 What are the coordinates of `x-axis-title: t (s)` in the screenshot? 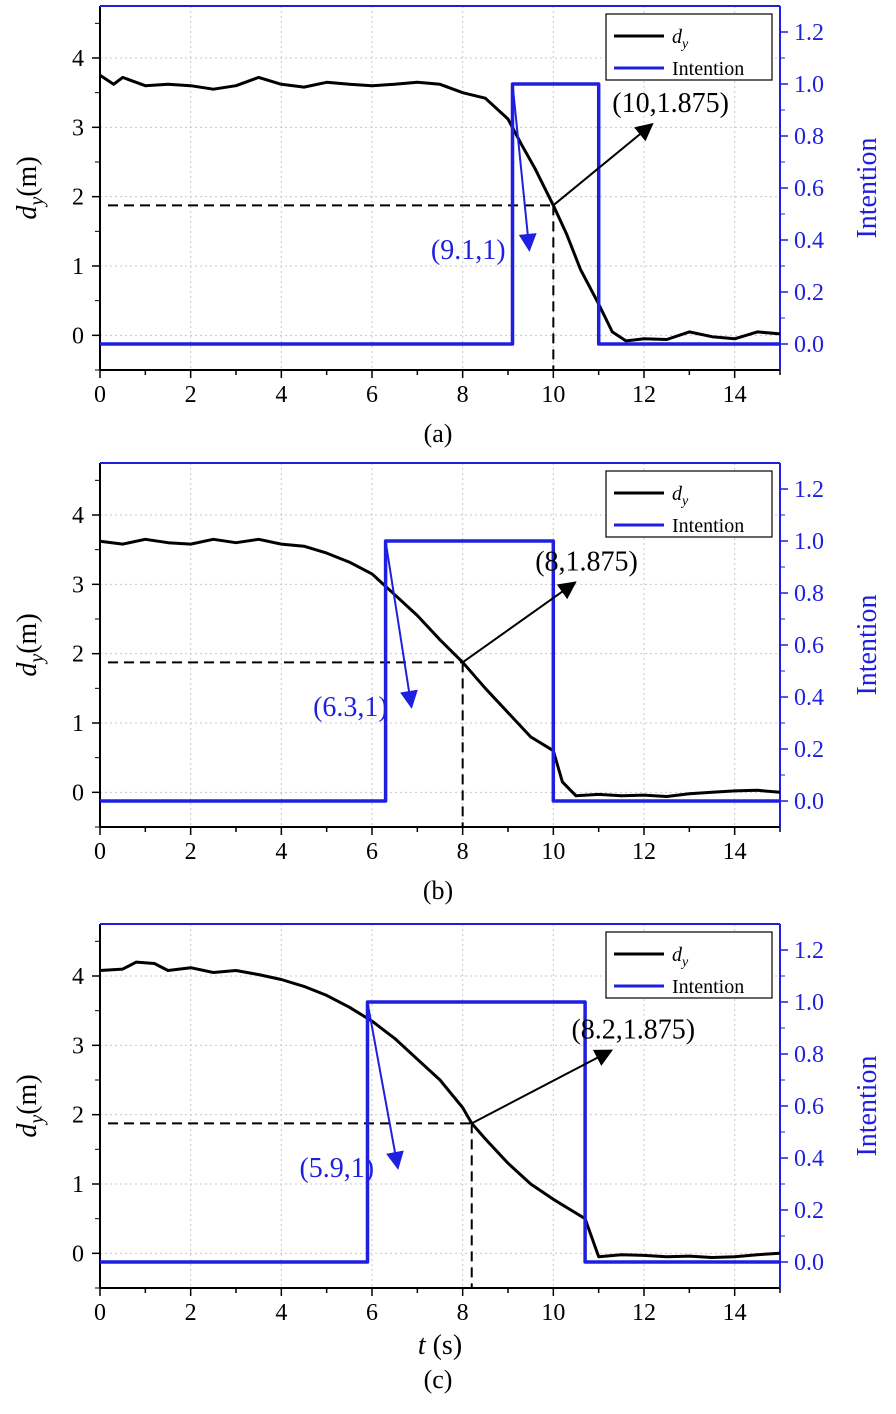 It's located at (440, 1345).